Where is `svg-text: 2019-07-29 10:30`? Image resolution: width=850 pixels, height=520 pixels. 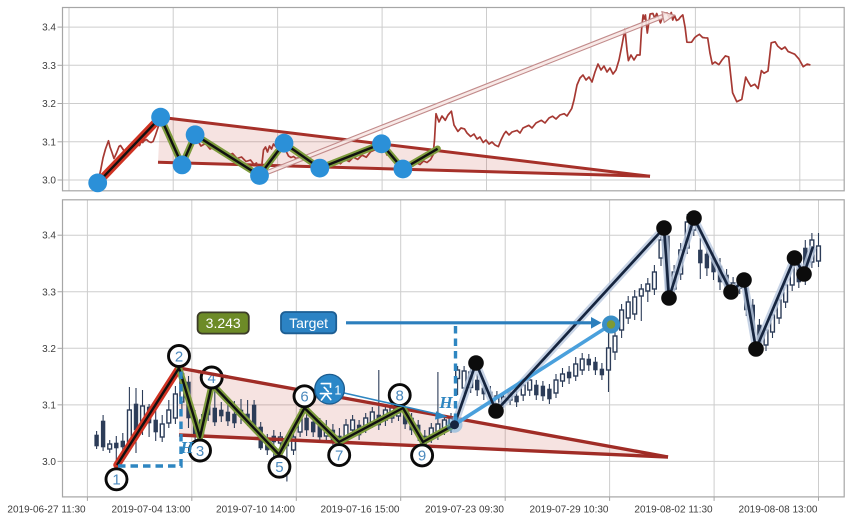
svg-text: 2019-07-29 10:30 is located at coordinates (569, 510).